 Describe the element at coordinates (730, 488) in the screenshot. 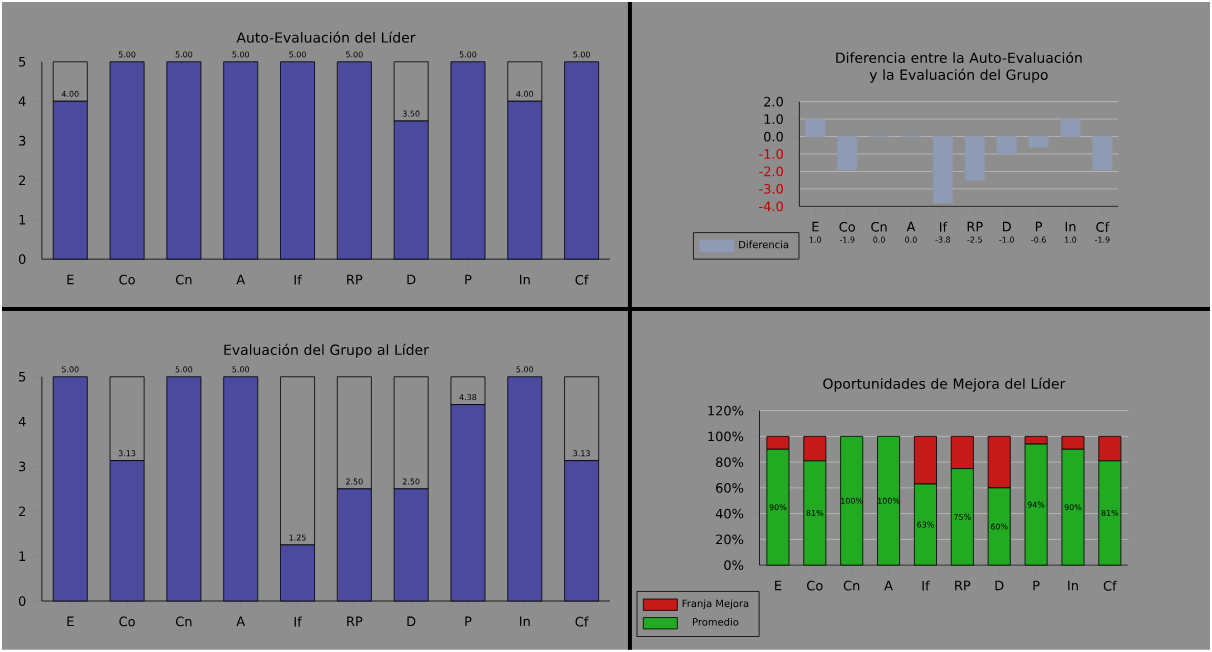

I see `y-tick-label: 60%` at that location.